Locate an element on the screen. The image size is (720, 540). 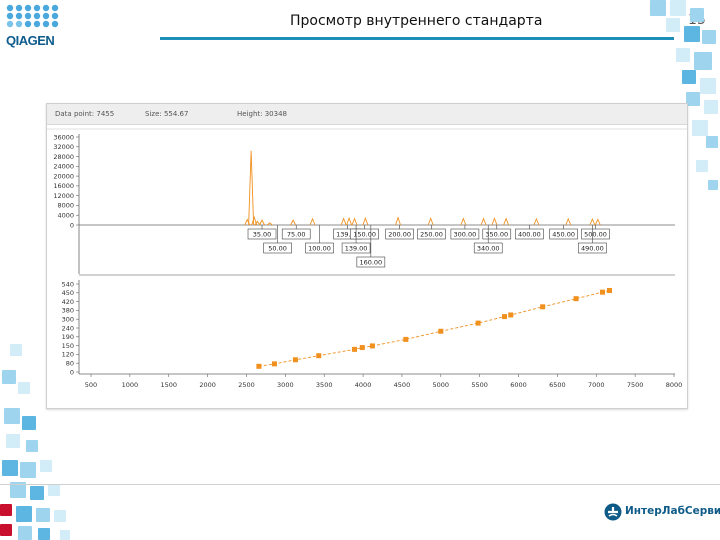
y-tick-label: 450 is located at coordinates (68, 293).